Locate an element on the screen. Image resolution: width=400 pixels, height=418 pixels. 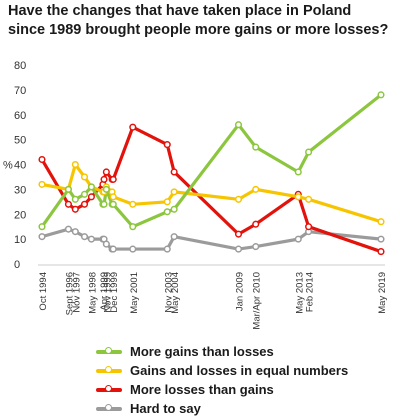
y-tick-label: 50 is located at coordinates (20, 141).